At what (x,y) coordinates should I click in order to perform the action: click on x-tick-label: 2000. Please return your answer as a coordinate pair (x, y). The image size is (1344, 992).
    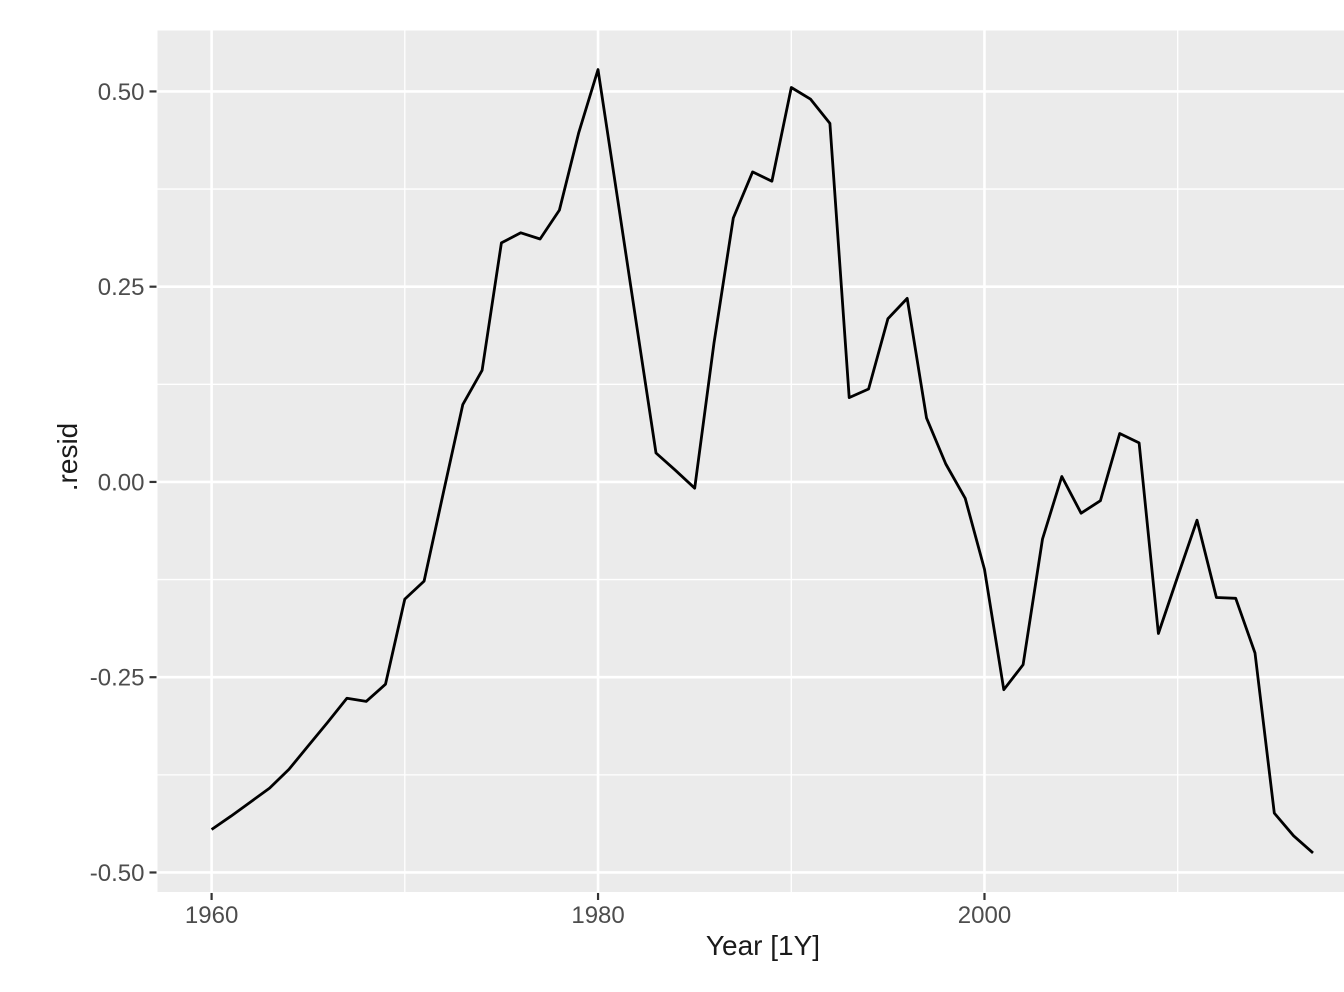
    Looking at the image, I should click on (984, 915).